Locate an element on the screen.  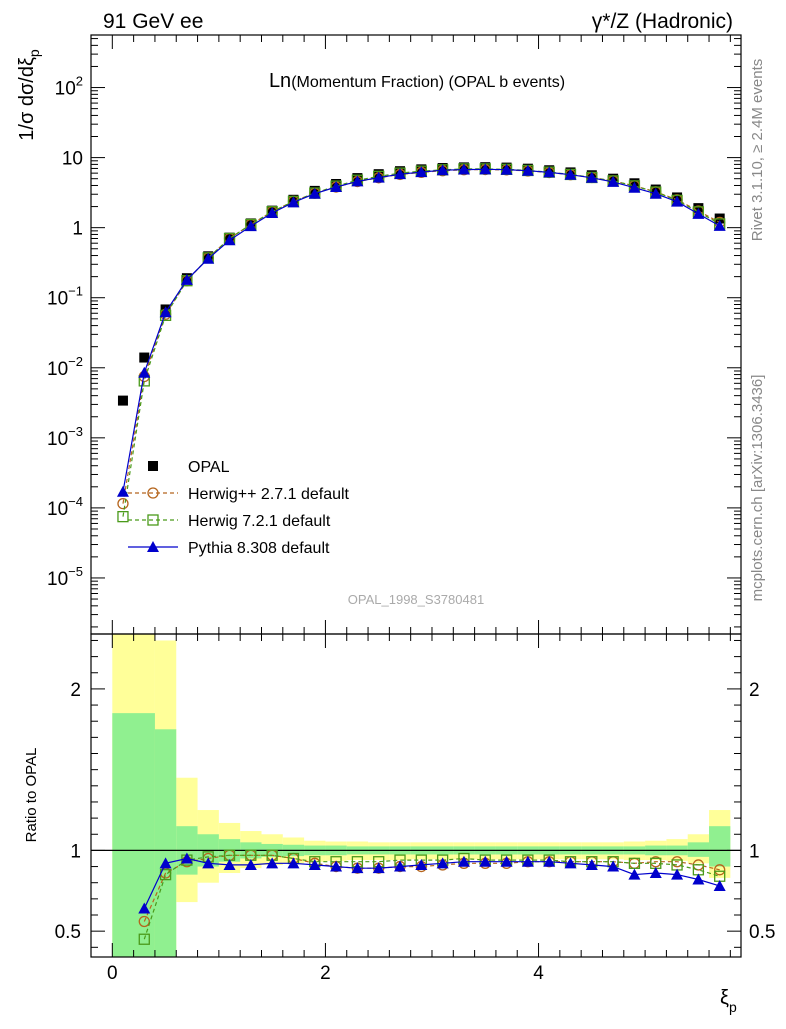
watermark: OPAL_1998_S3780481 is located at coordinates (416, 599).